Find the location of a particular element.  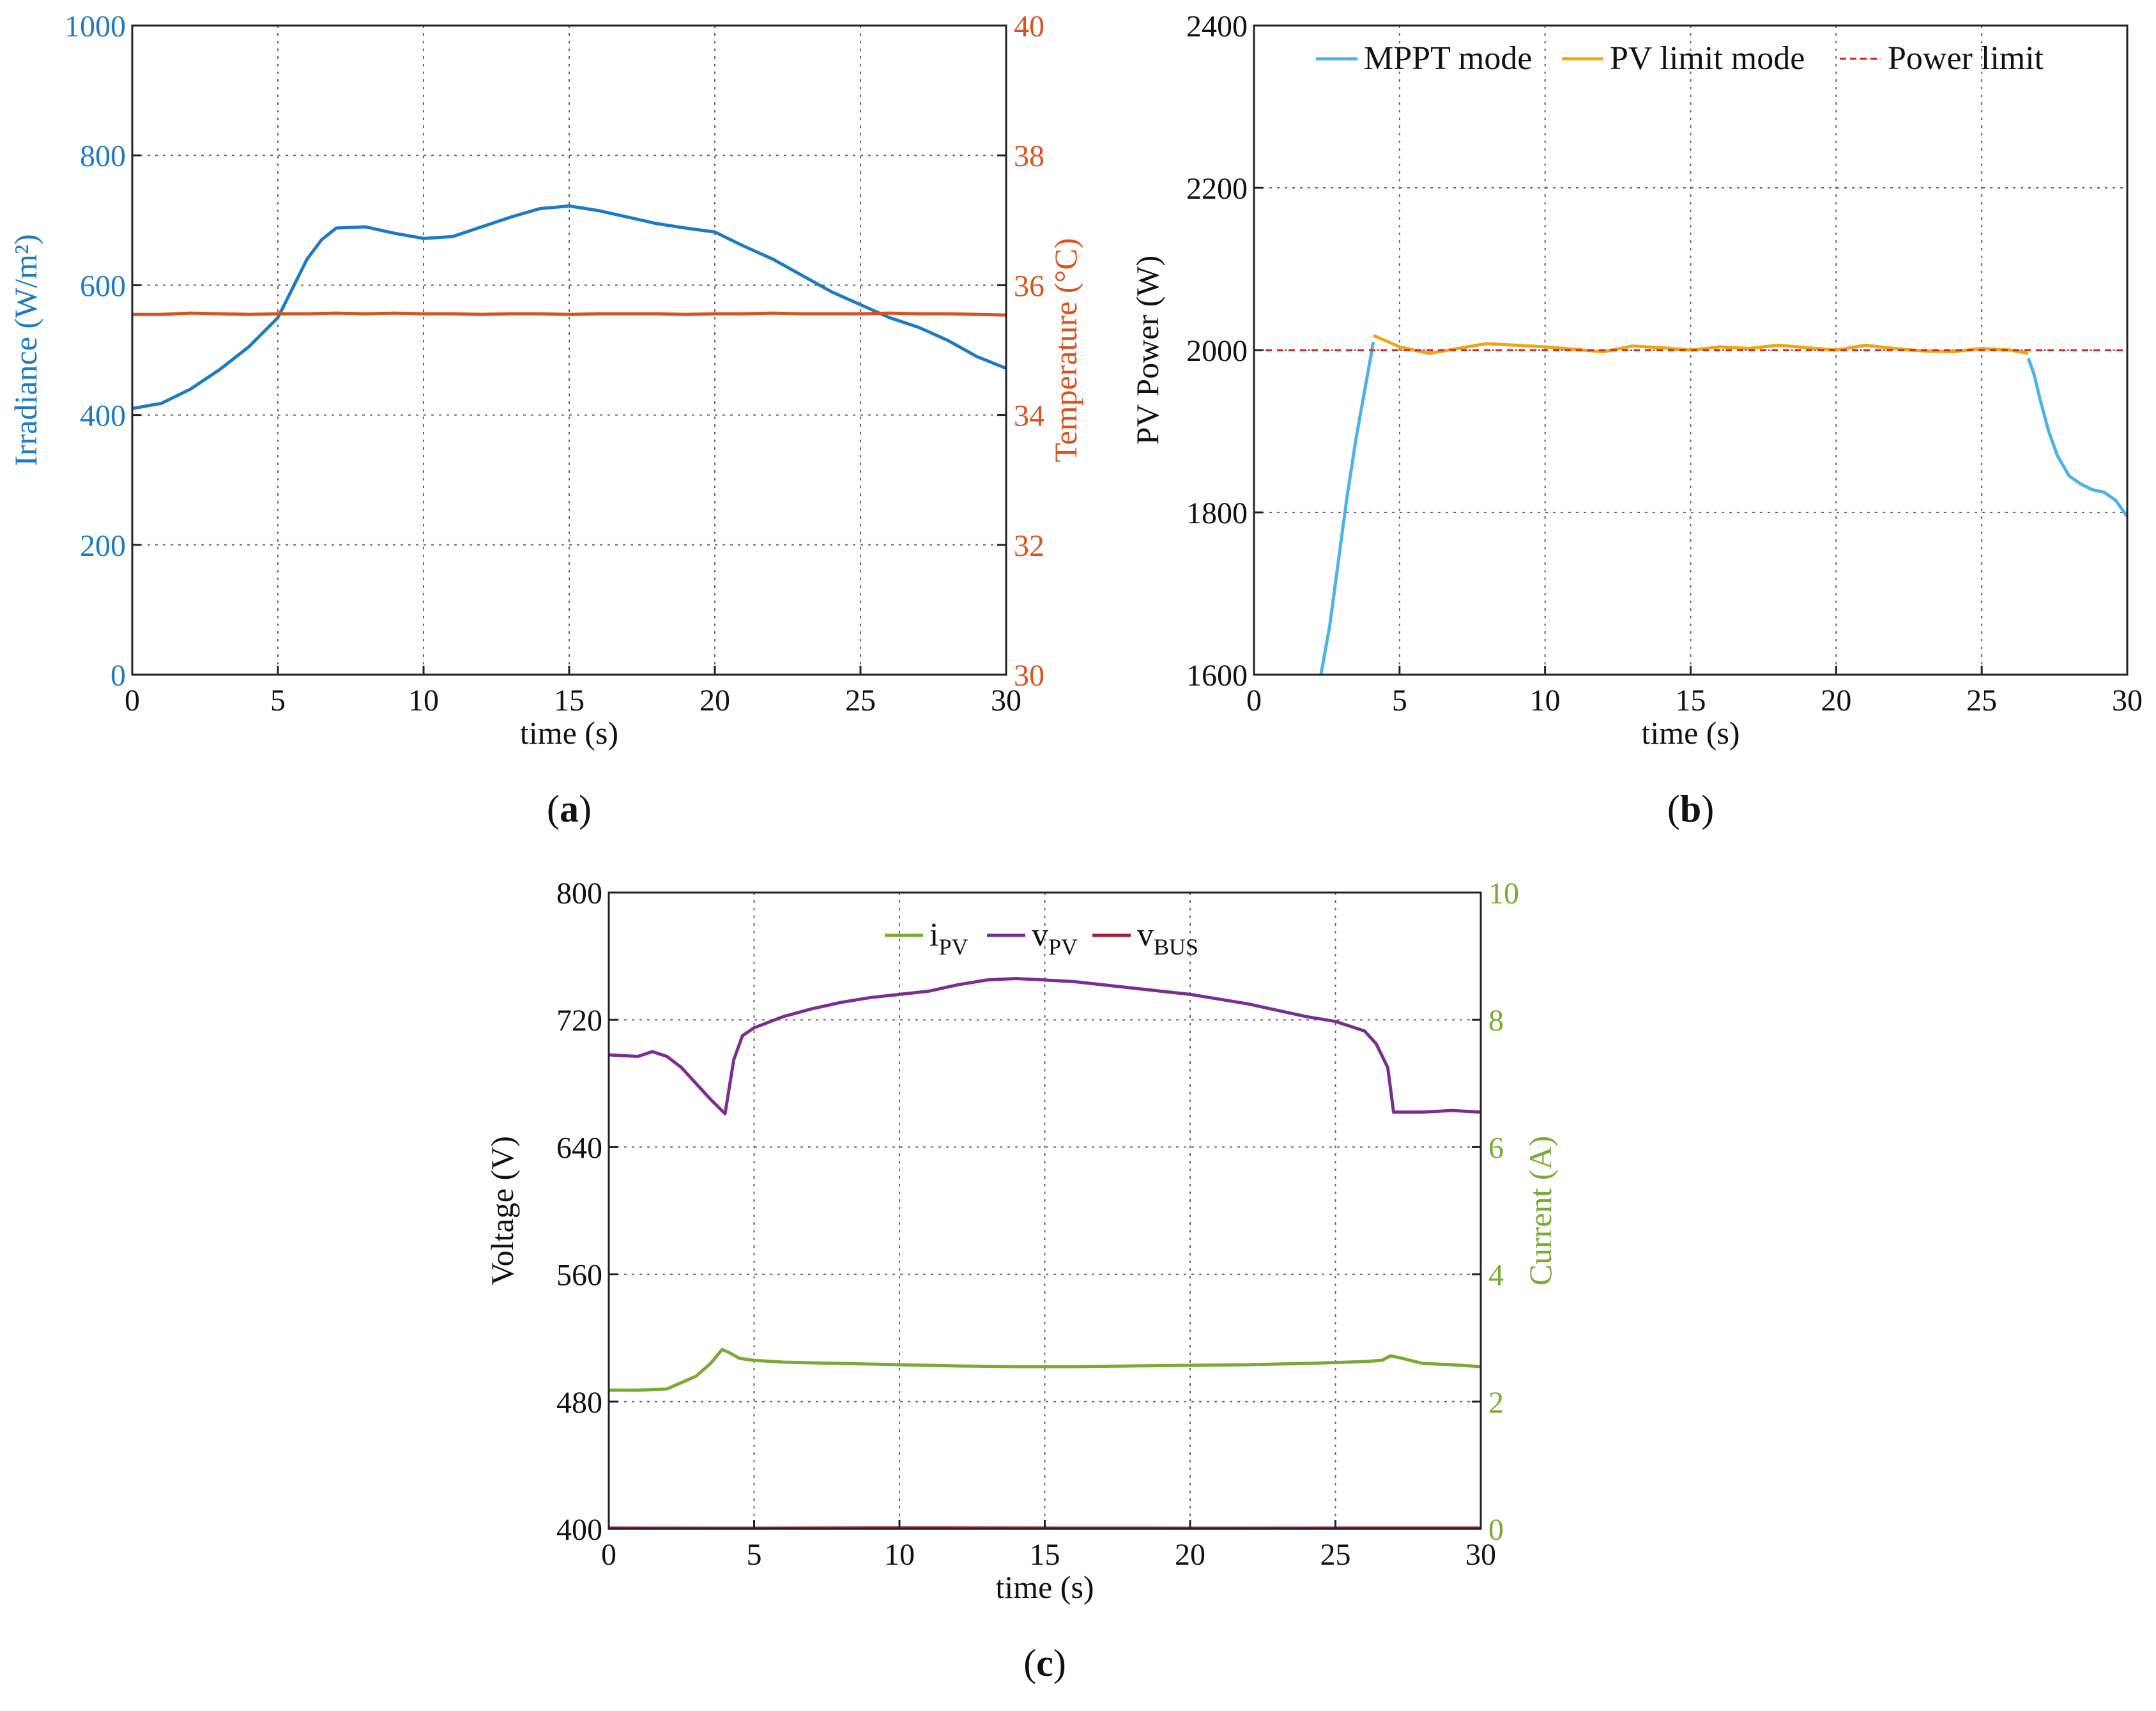

series-line-ipv is located at coordinates (1045, 1369).